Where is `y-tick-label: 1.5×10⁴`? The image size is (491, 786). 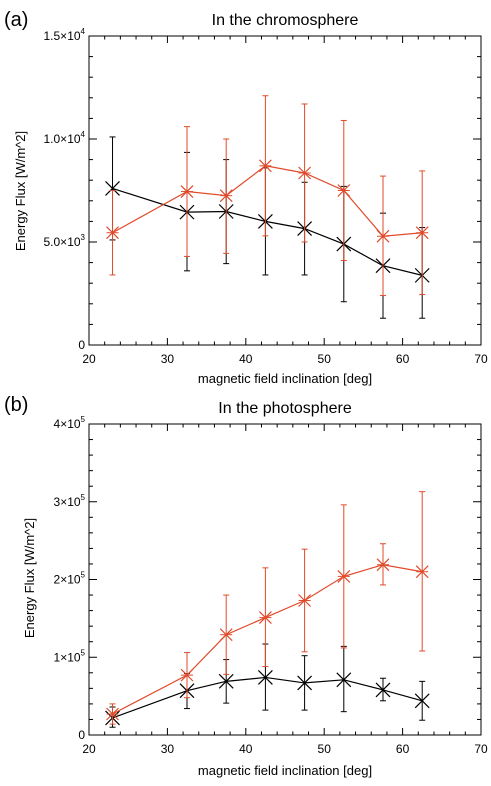 y-tick-label: 1.5×10⁴ is located at coordinates (65, 35).